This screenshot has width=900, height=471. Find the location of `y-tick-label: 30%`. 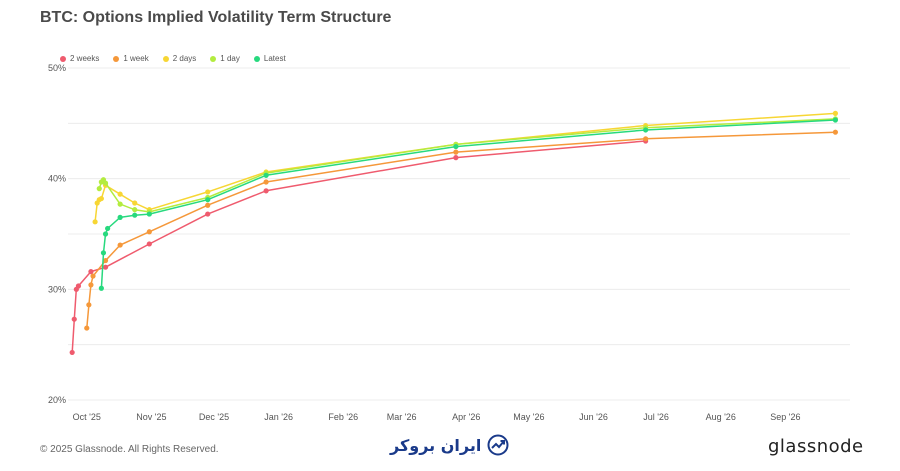

y-tick-label: 30% is located at coordinates (57, 289).